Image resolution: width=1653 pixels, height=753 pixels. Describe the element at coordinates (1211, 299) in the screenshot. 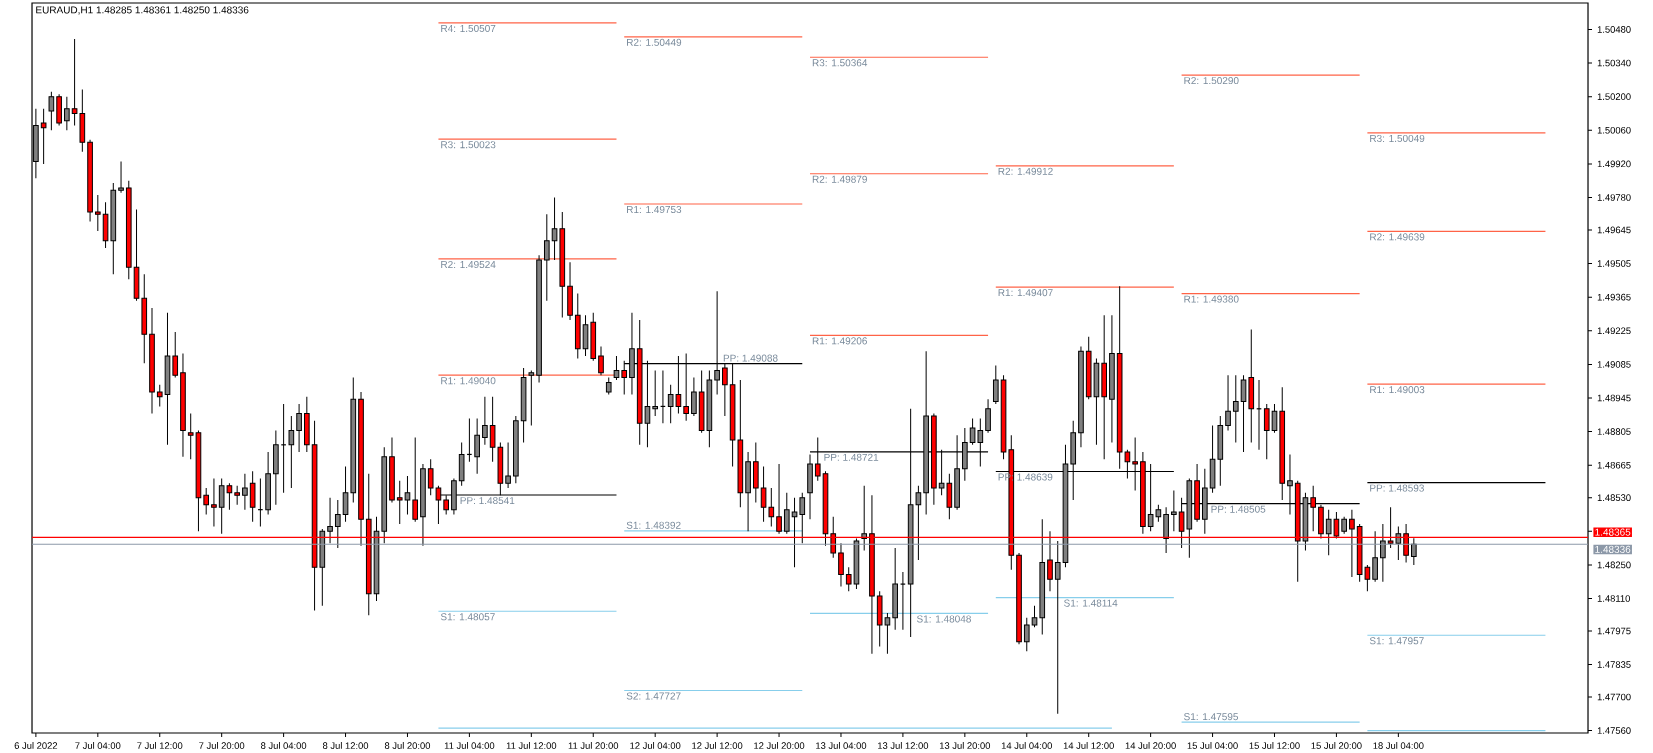

I see `series-label: R1: 1.49380` at that location.